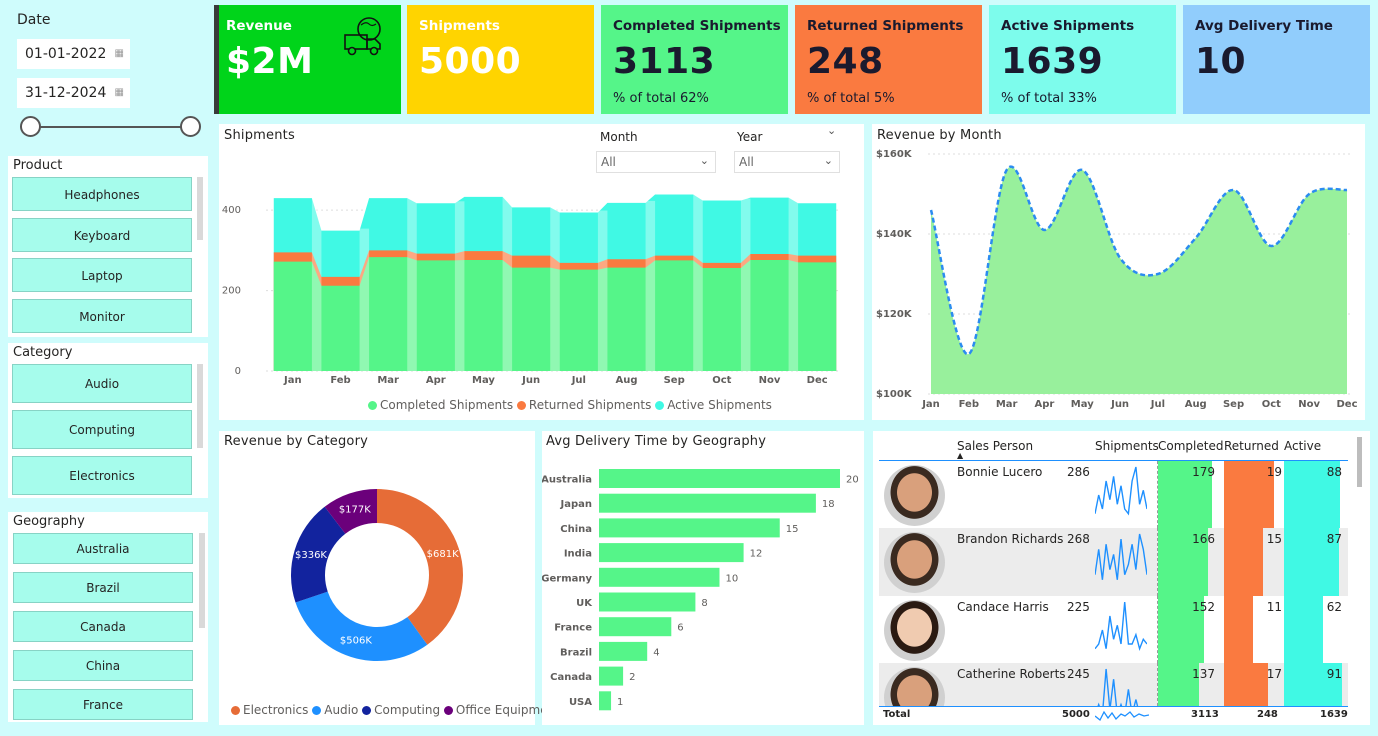 Image resolution: width=1378 pixels, height=736 pixels. What do you see at coordinates (1274, 674) in the screenshot?
I see `returned-bar-label: 17` at bounding box center [1274, 674].